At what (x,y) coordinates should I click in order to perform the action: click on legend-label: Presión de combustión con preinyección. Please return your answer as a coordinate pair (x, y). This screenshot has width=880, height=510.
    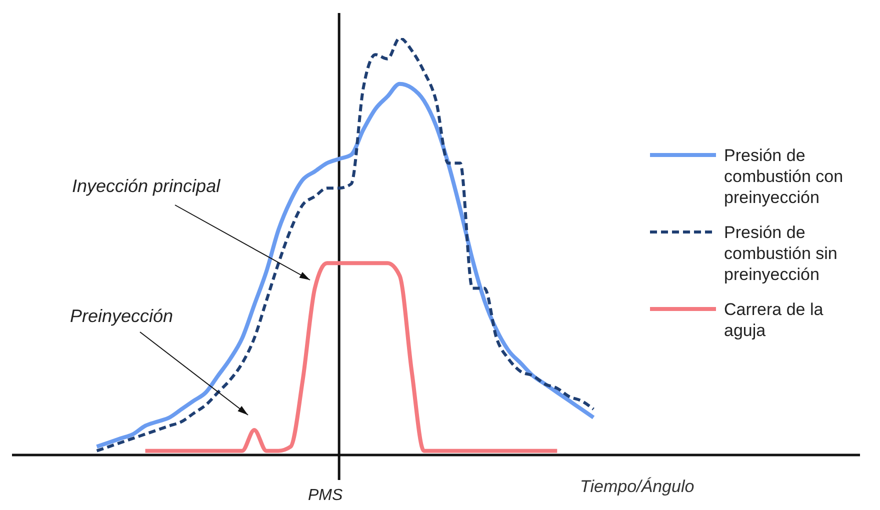
    Looking at the image, I should click on (784, 176).